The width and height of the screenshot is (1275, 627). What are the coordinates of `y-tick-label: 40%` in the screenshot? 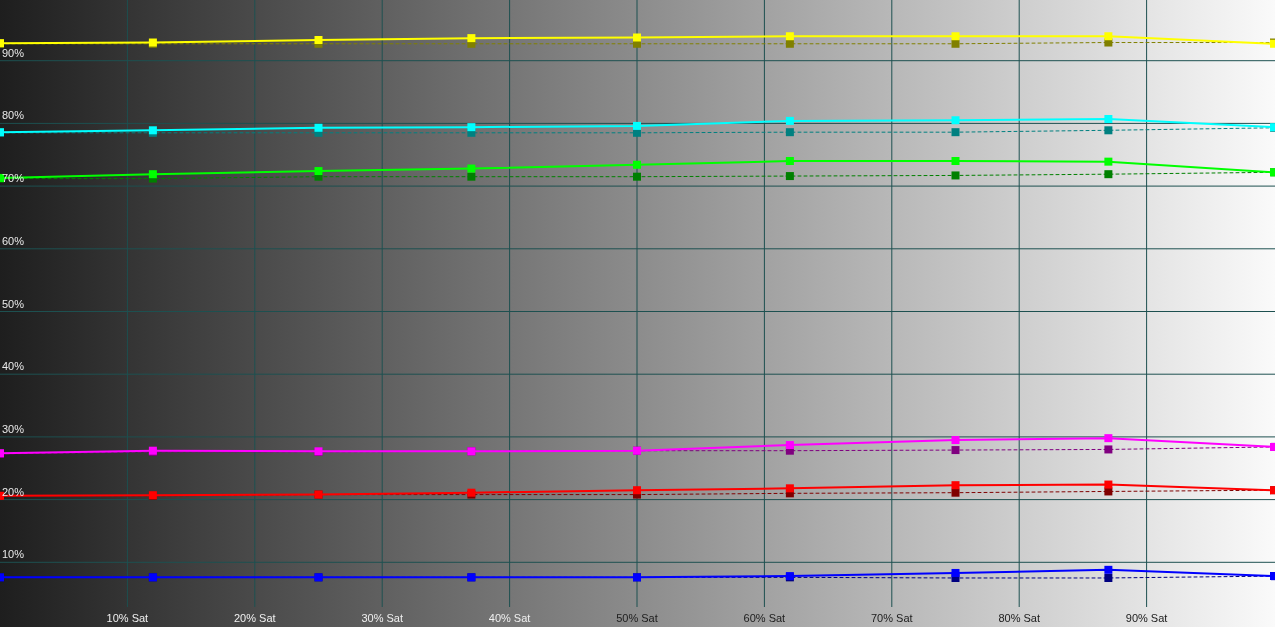 It's located at (13, 366).